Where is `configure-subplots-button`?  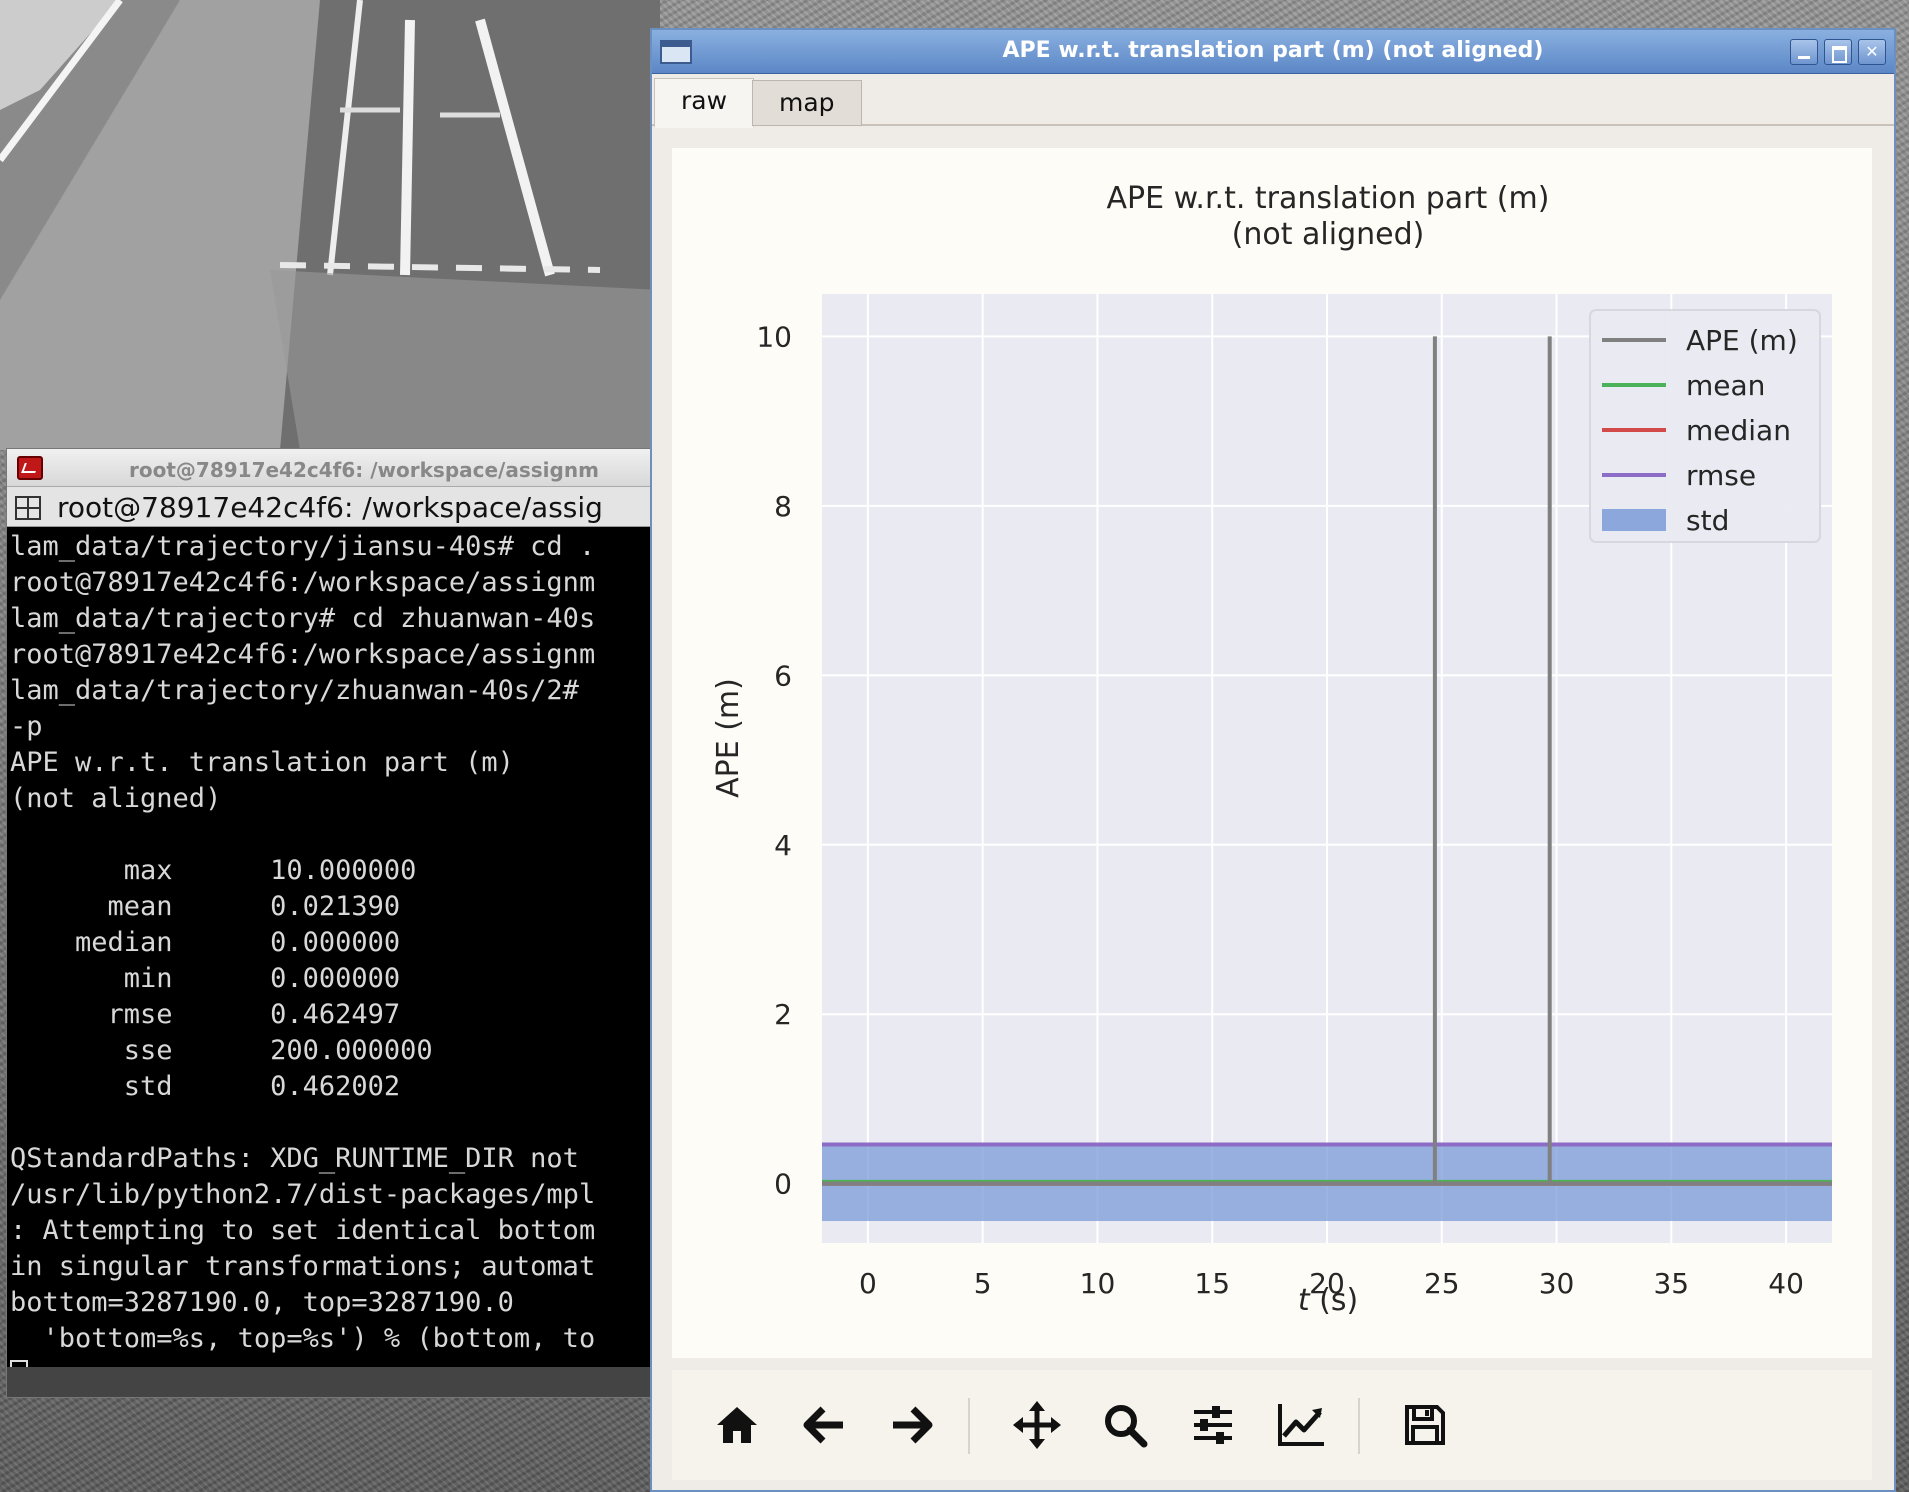
configure-subplots-button is located at coordinates (1213, 1425).